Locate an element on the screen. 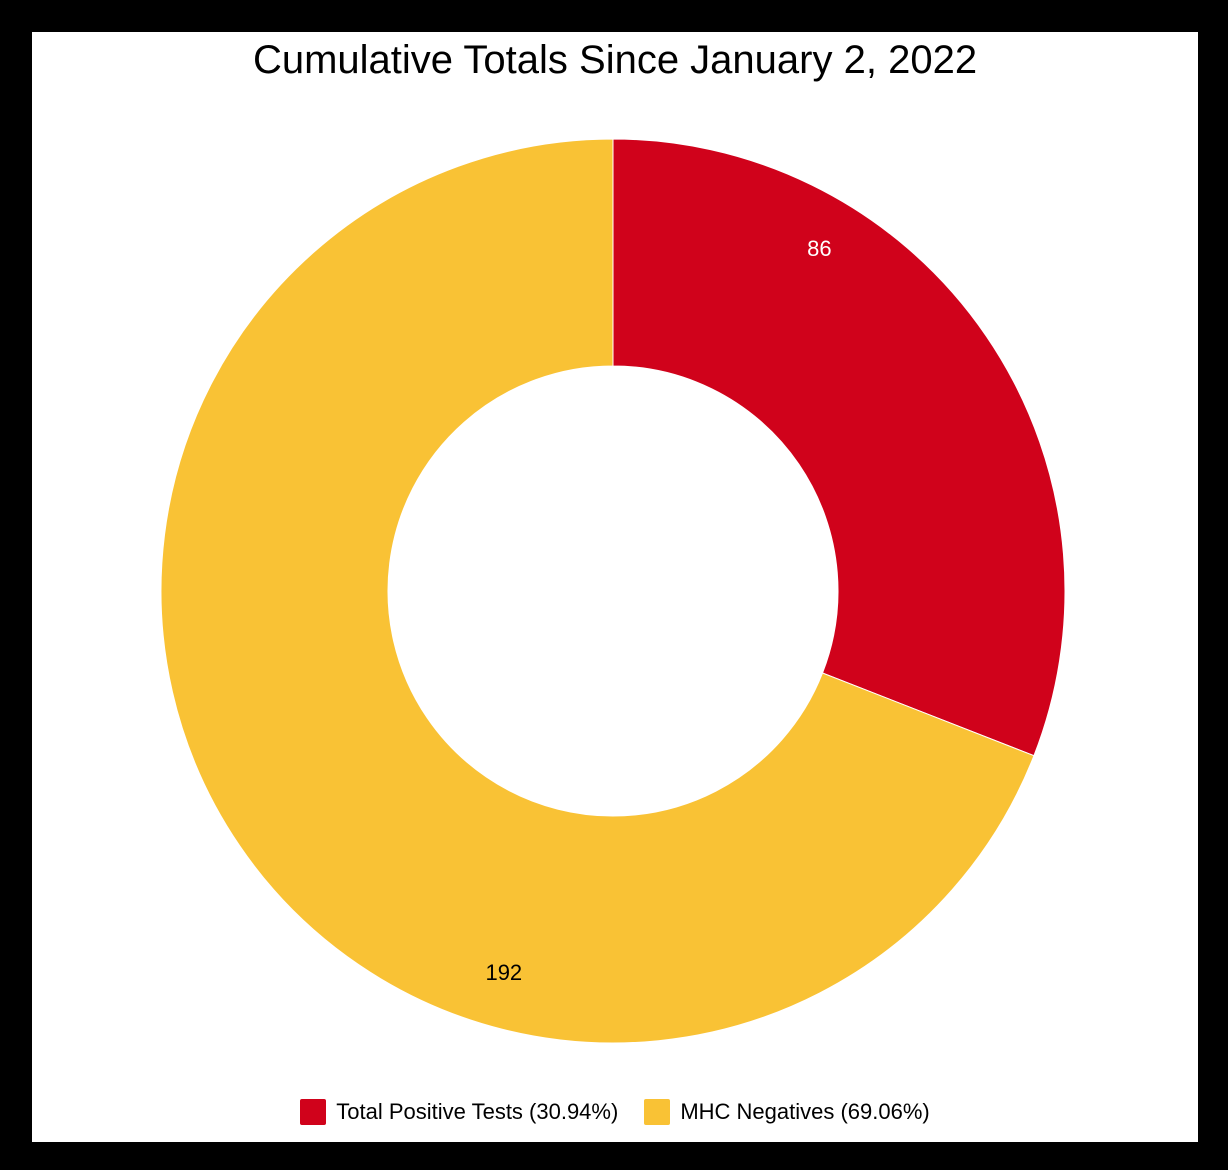 This screenshot has height=1170, width=1228. legend-item-0: Total Positive Tests (30.94%) is located at coordinates (459, 1112).